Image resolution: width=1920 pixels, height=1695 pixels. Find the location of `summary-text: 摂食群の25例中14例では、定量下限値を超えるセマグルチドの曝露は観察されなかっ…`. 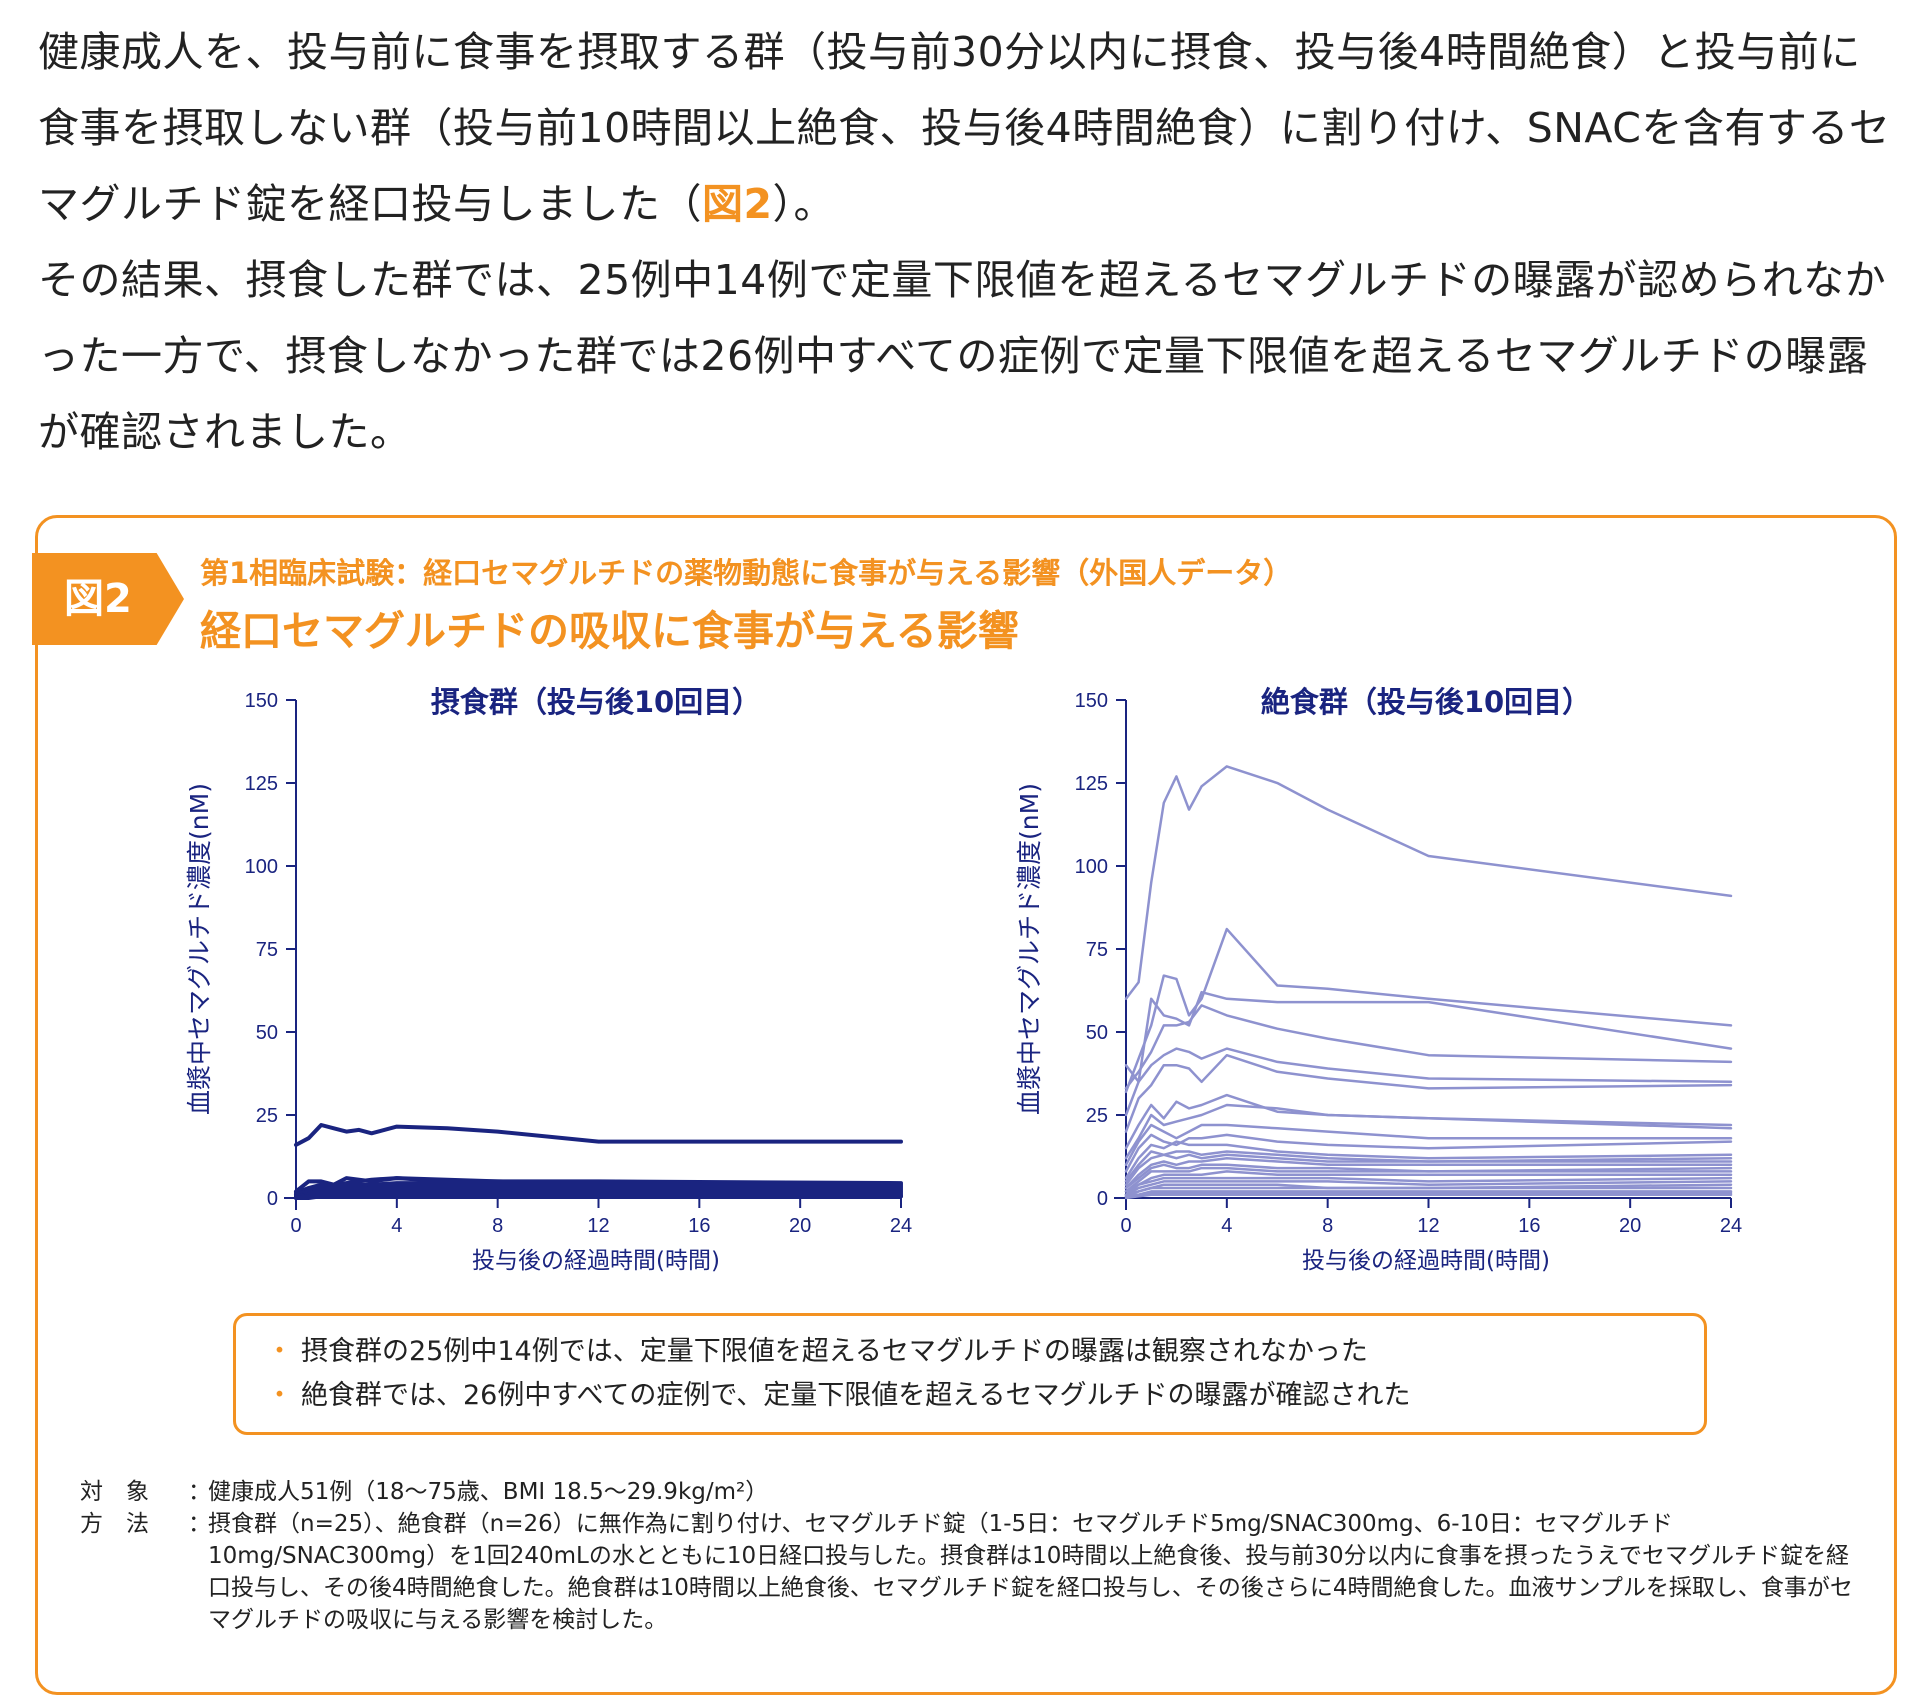

summary-text: 摂食群の25例中14例では、定量下限値を超えるセマグルチドの曝露は観察されなかっ… is located at coordinates (834, 1351).